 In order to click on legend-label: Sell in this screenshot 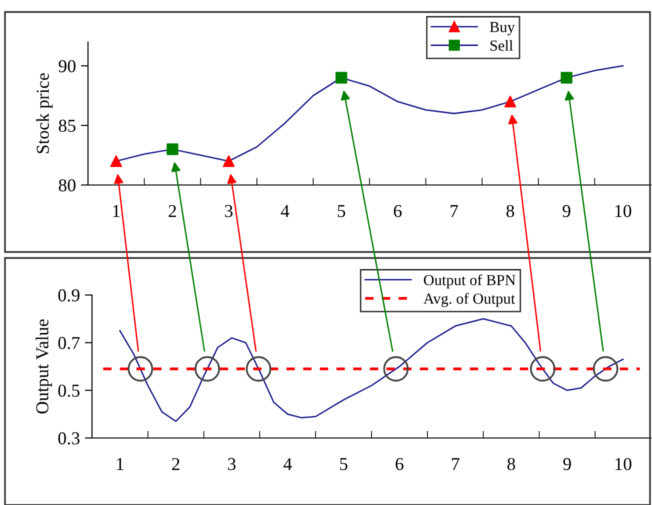, I will do `click(501, 45)`.